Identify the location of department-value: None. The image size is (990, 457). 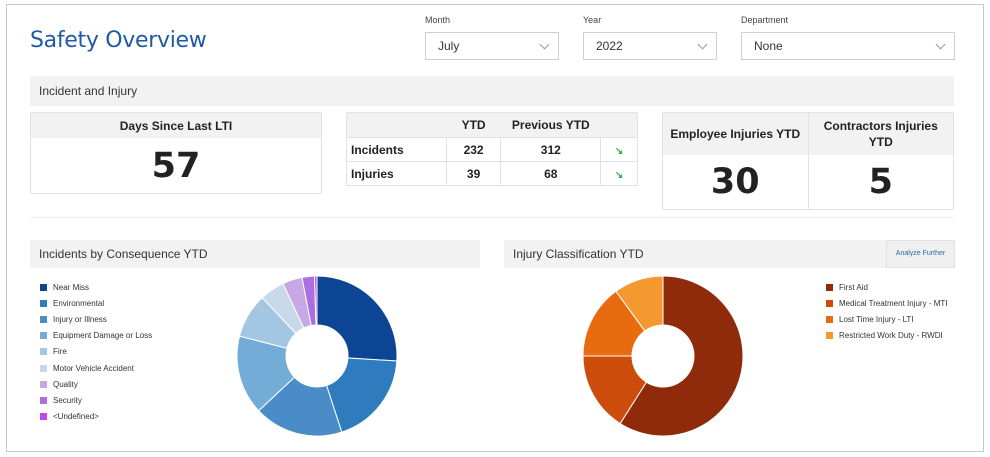
(768, 46).